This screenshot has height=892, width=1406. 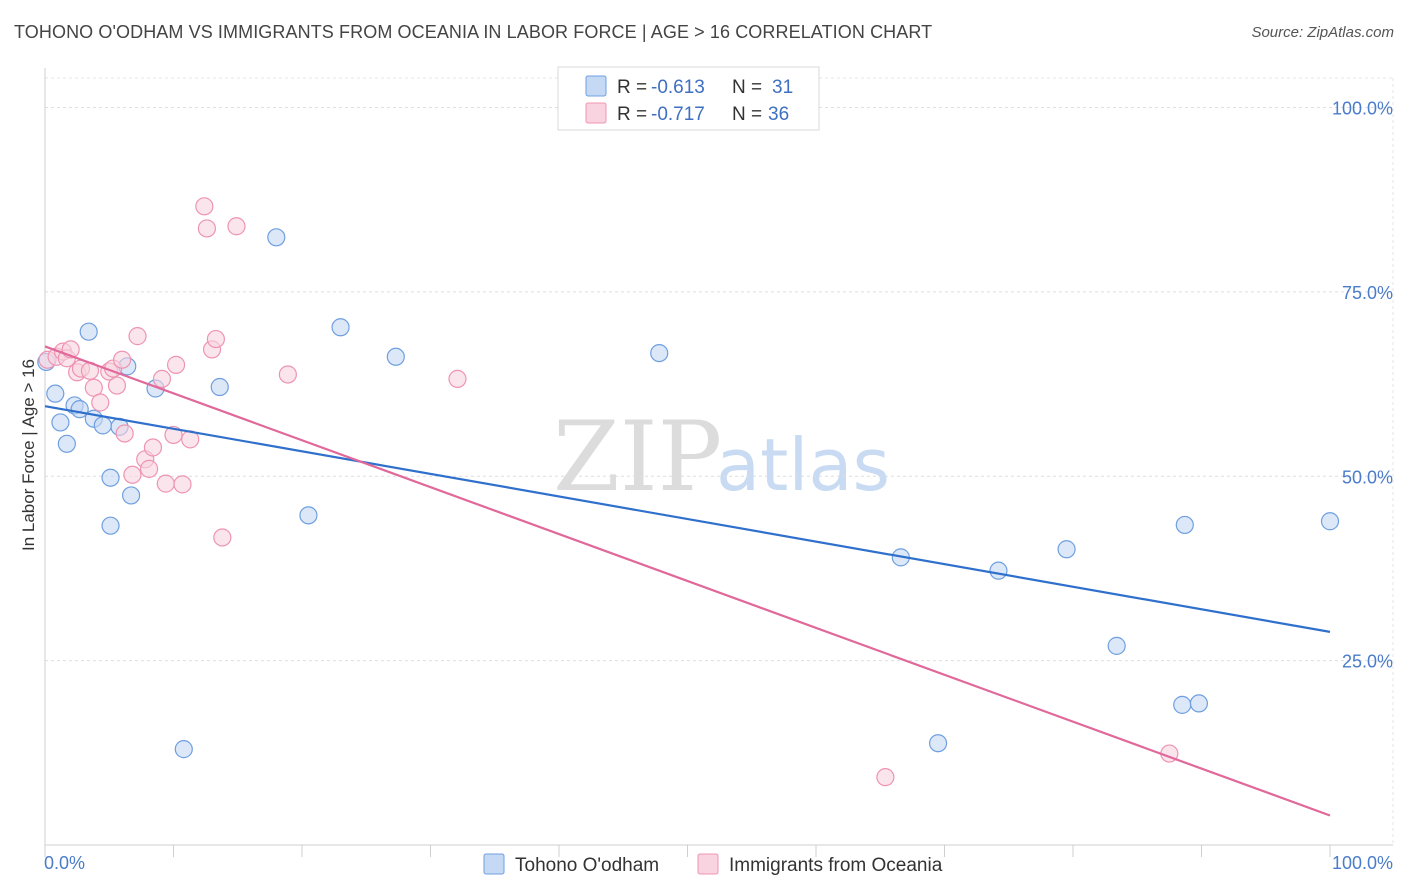 What do you see at coordinates (637, 457) in the screenshot?
I see `watermark-zip: ZIP` at bounding box center [637, 457].